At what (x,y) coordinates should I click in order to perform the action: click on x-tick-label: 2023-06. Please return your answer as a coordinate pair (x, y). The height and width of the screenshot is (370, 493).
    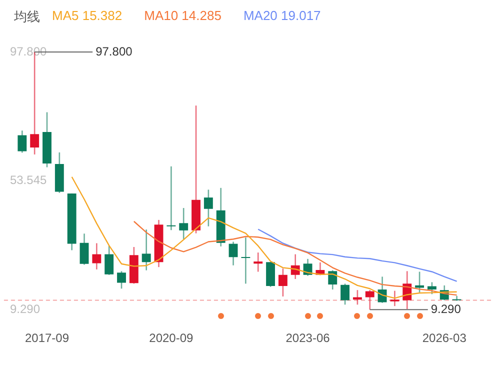
    Looking at the image, I should click on (308, 338).